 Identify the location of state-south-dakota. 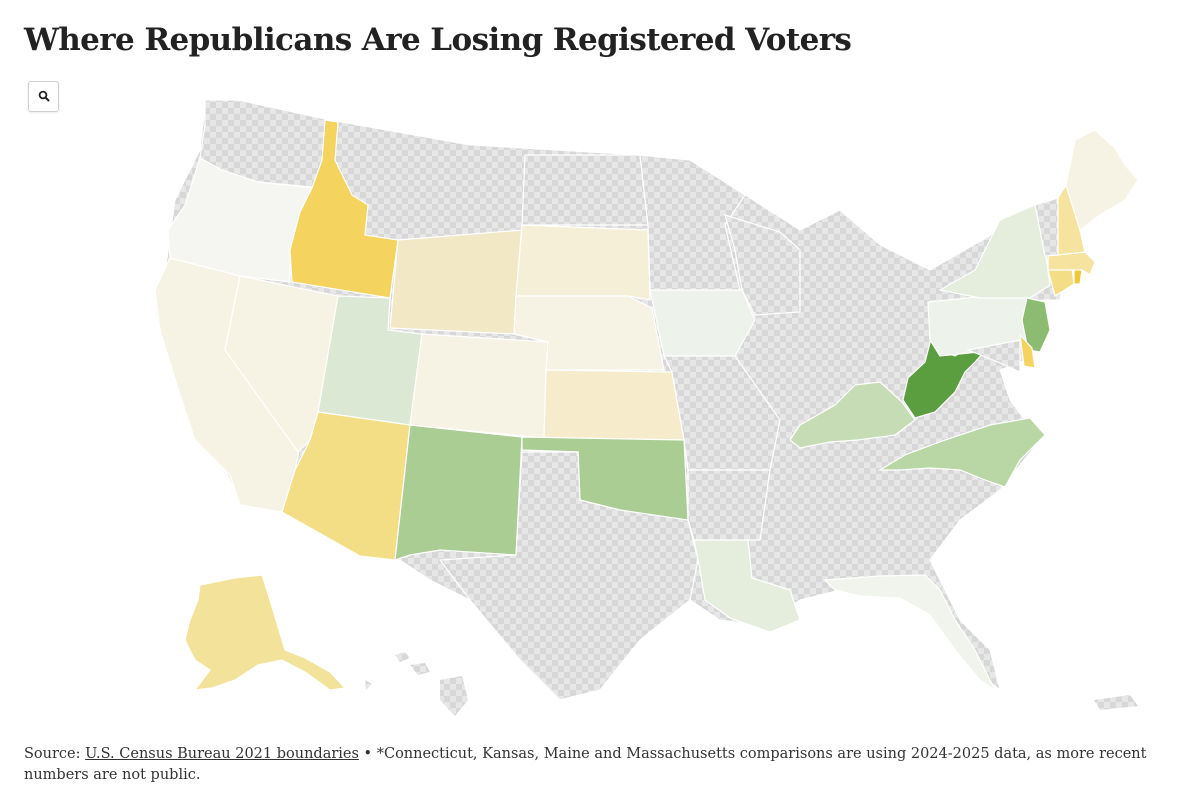
(583, 262).